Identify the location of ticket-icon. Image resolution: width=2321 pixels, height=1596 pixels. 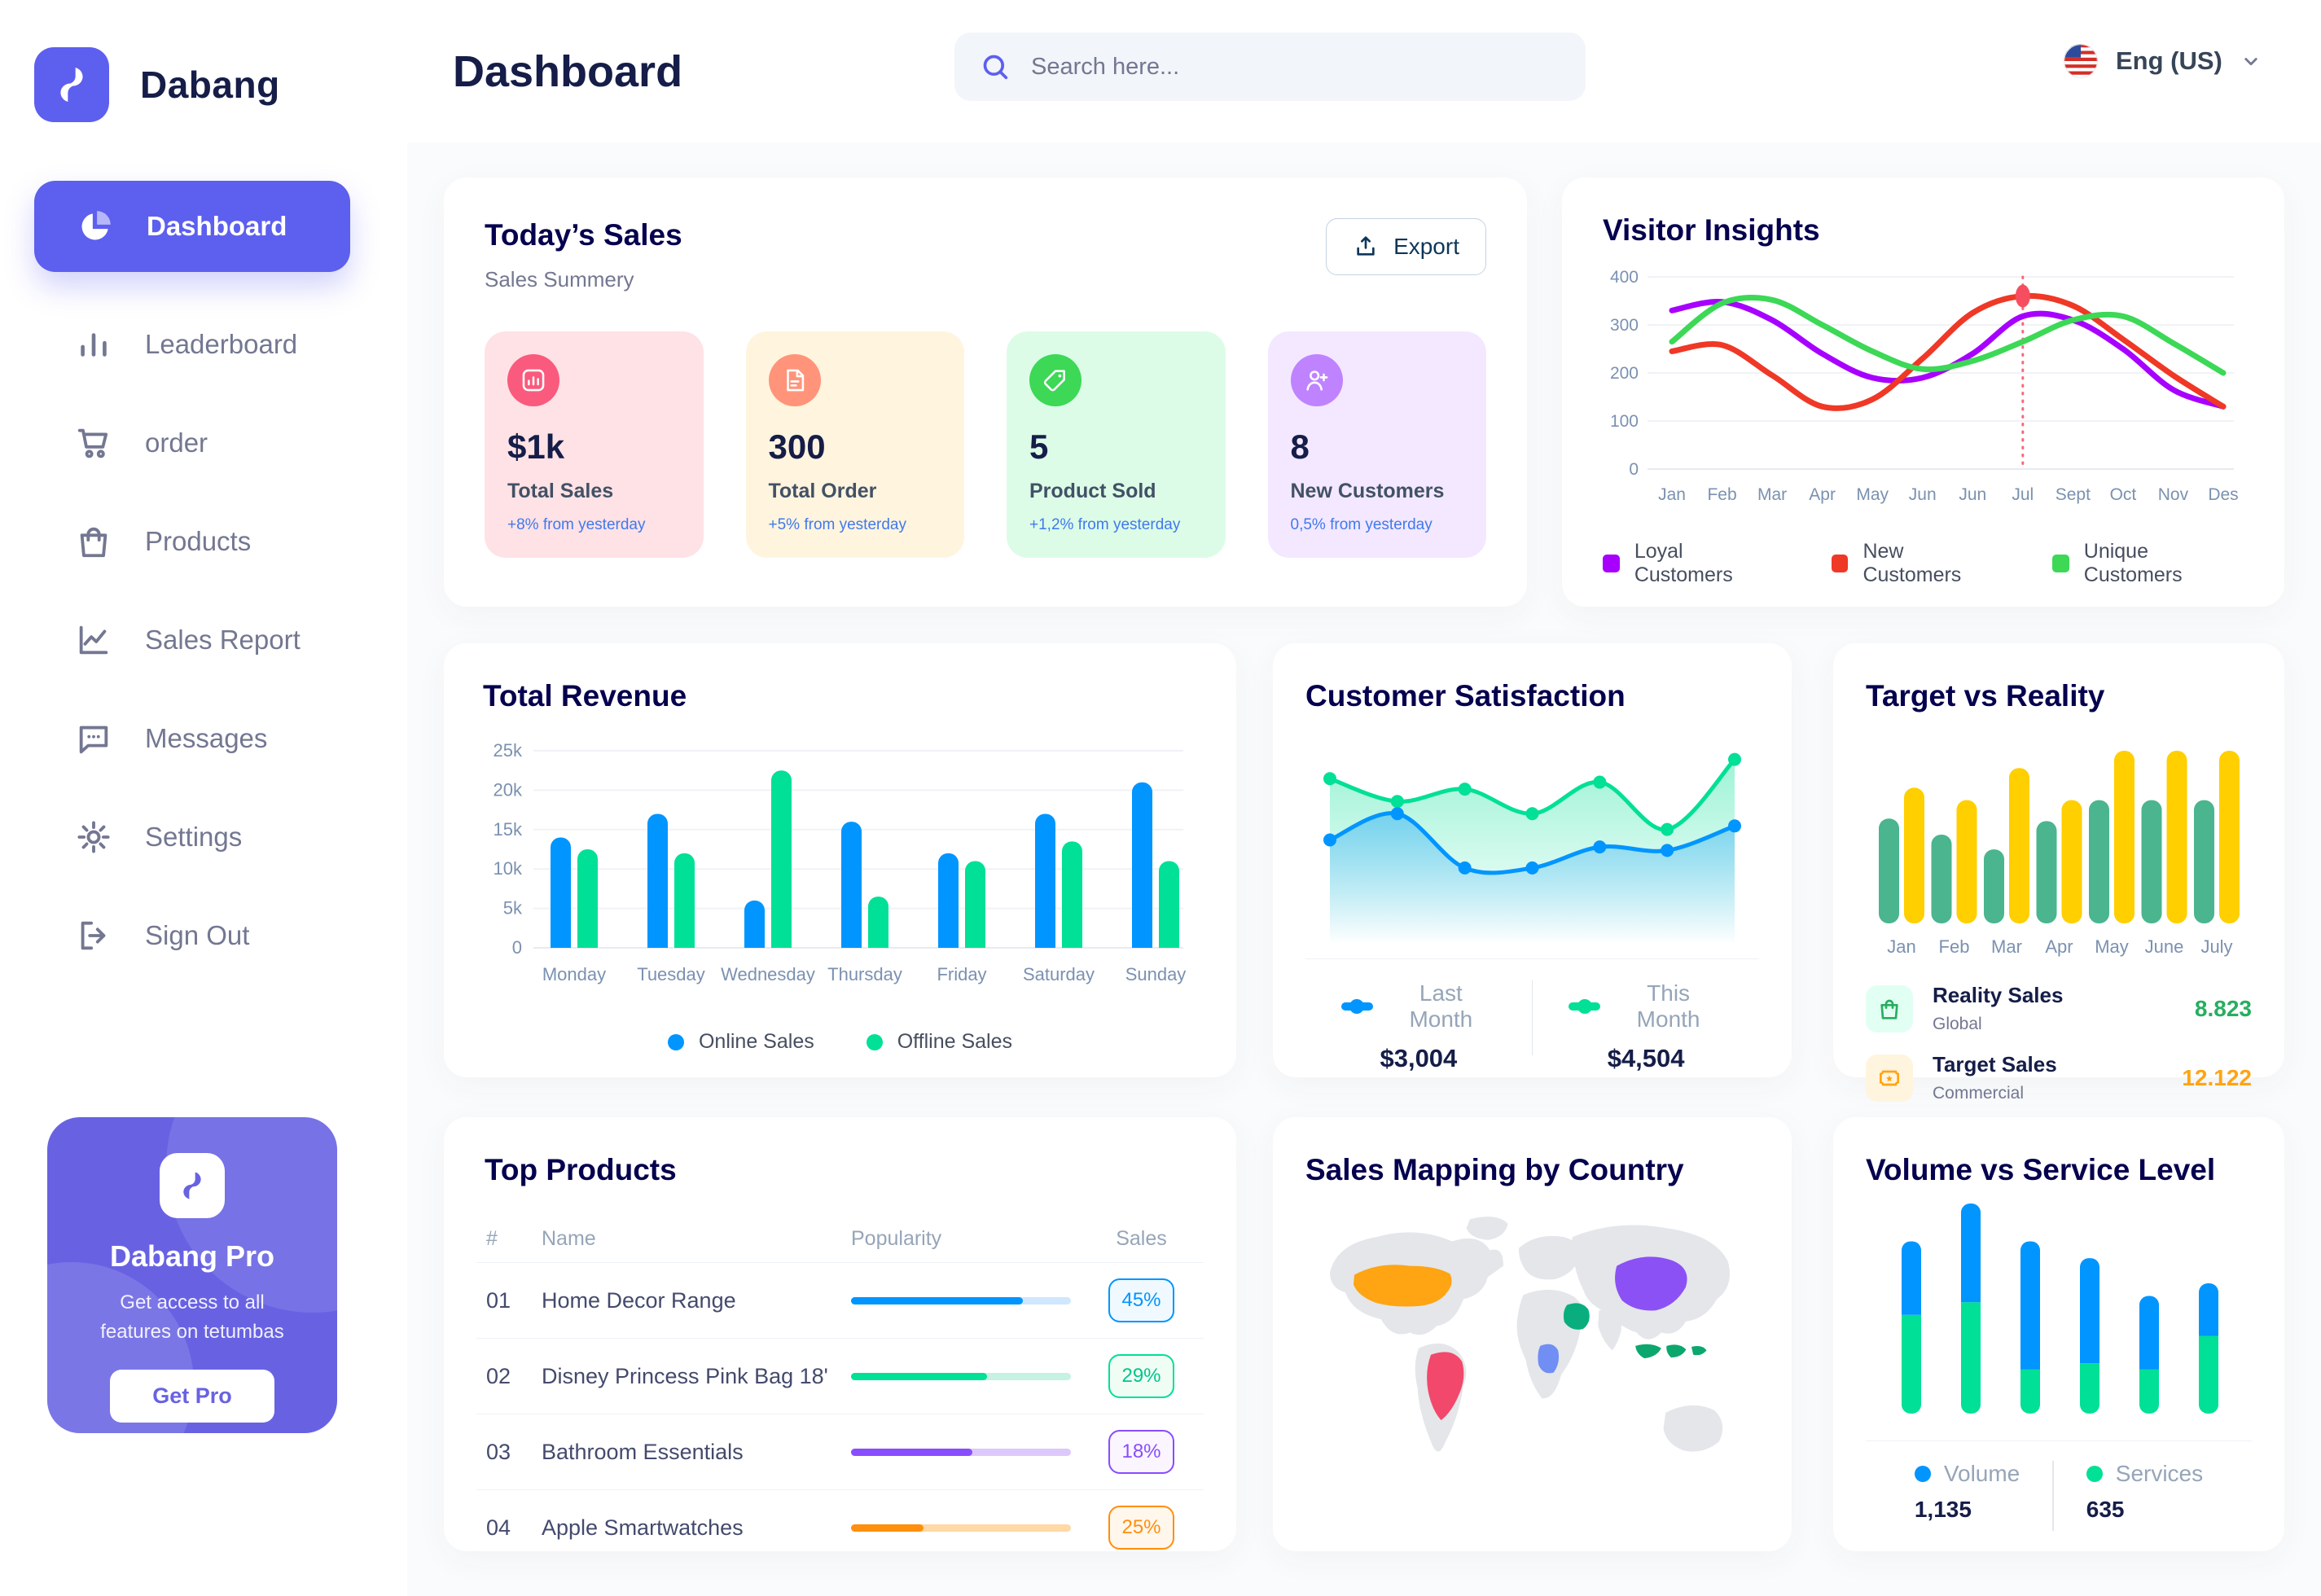
(1889, 1078).